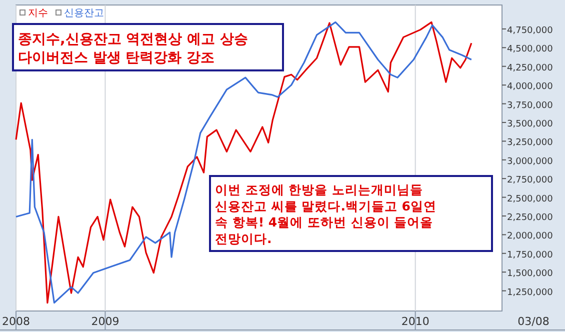 Image resolution: width=565 pixels, height=332 pixels. What do you see at coordinates (84, 13) in the screenshot?
I see `text: 신용잔고` at bounding box center [84, 13].